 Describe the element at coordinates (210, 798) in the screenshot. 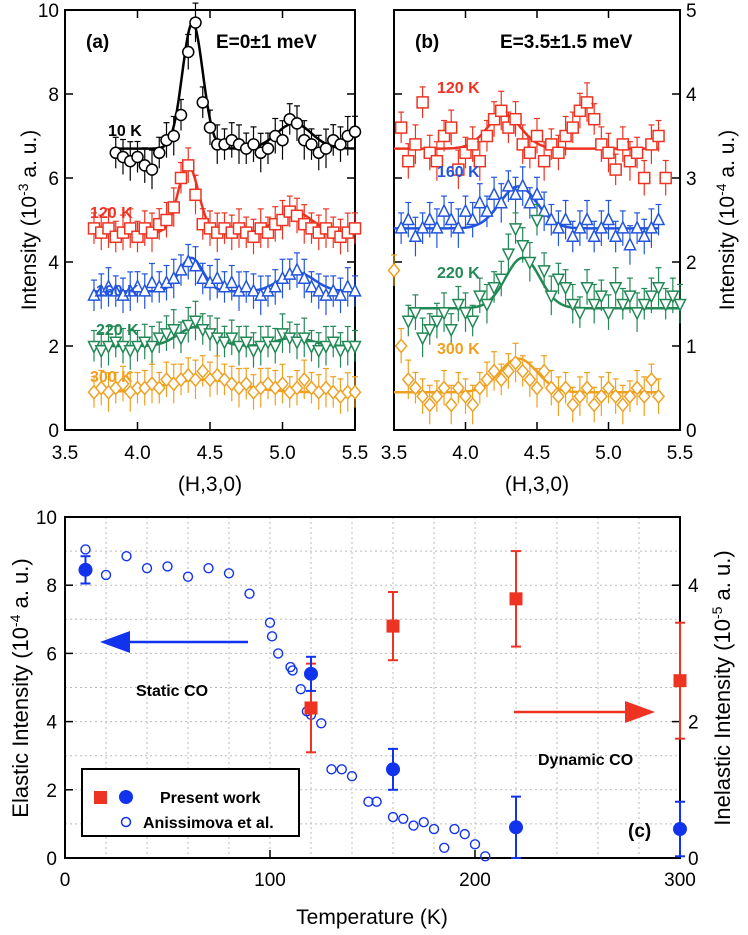

I see `legend-present-label: Present work` at that location.